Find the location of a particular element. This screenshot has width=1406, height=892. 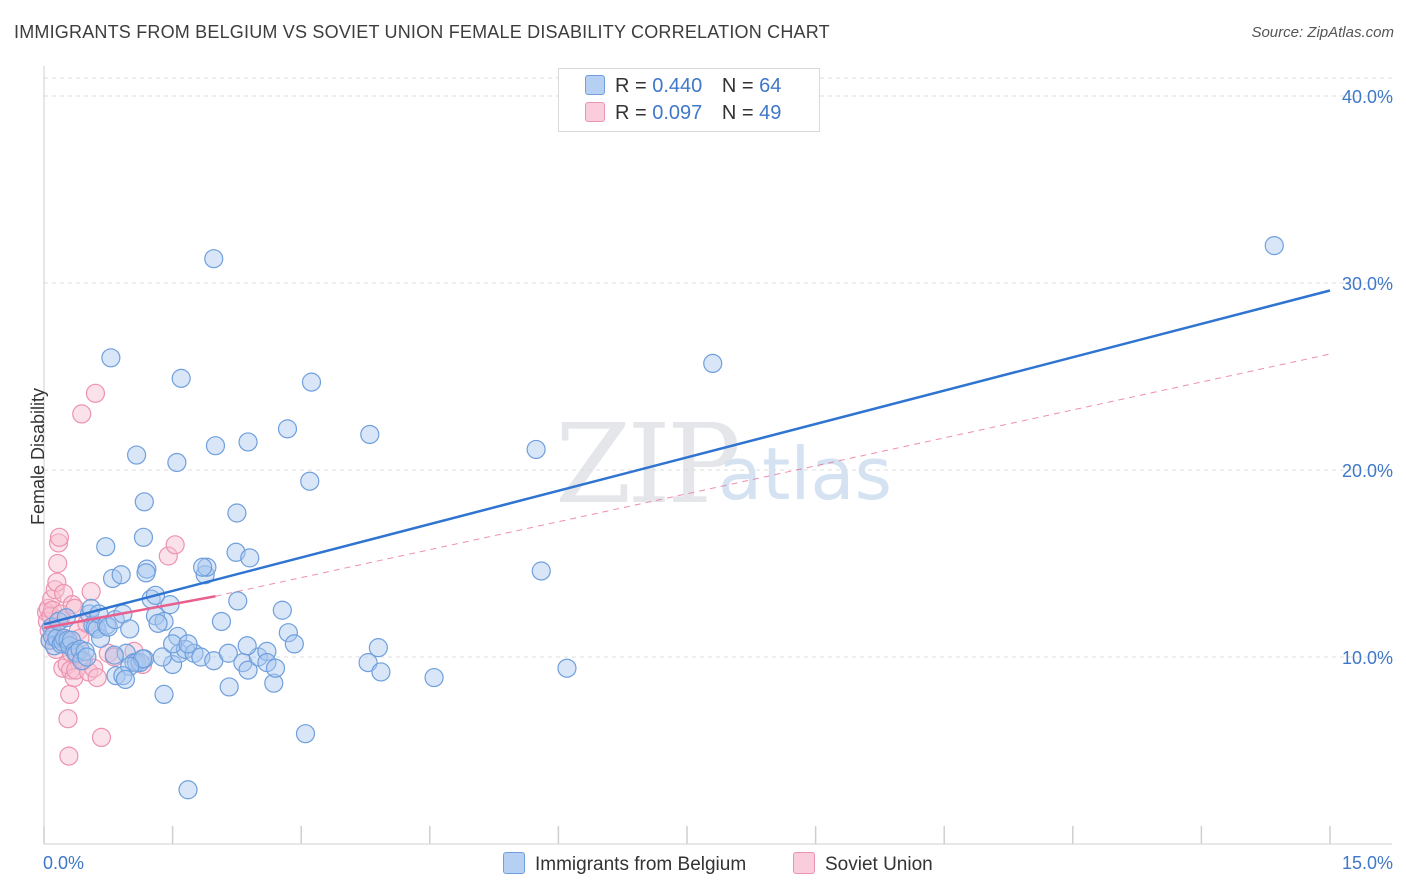

y-tick-label: 30.0% is located at coordinates (1367, 284).